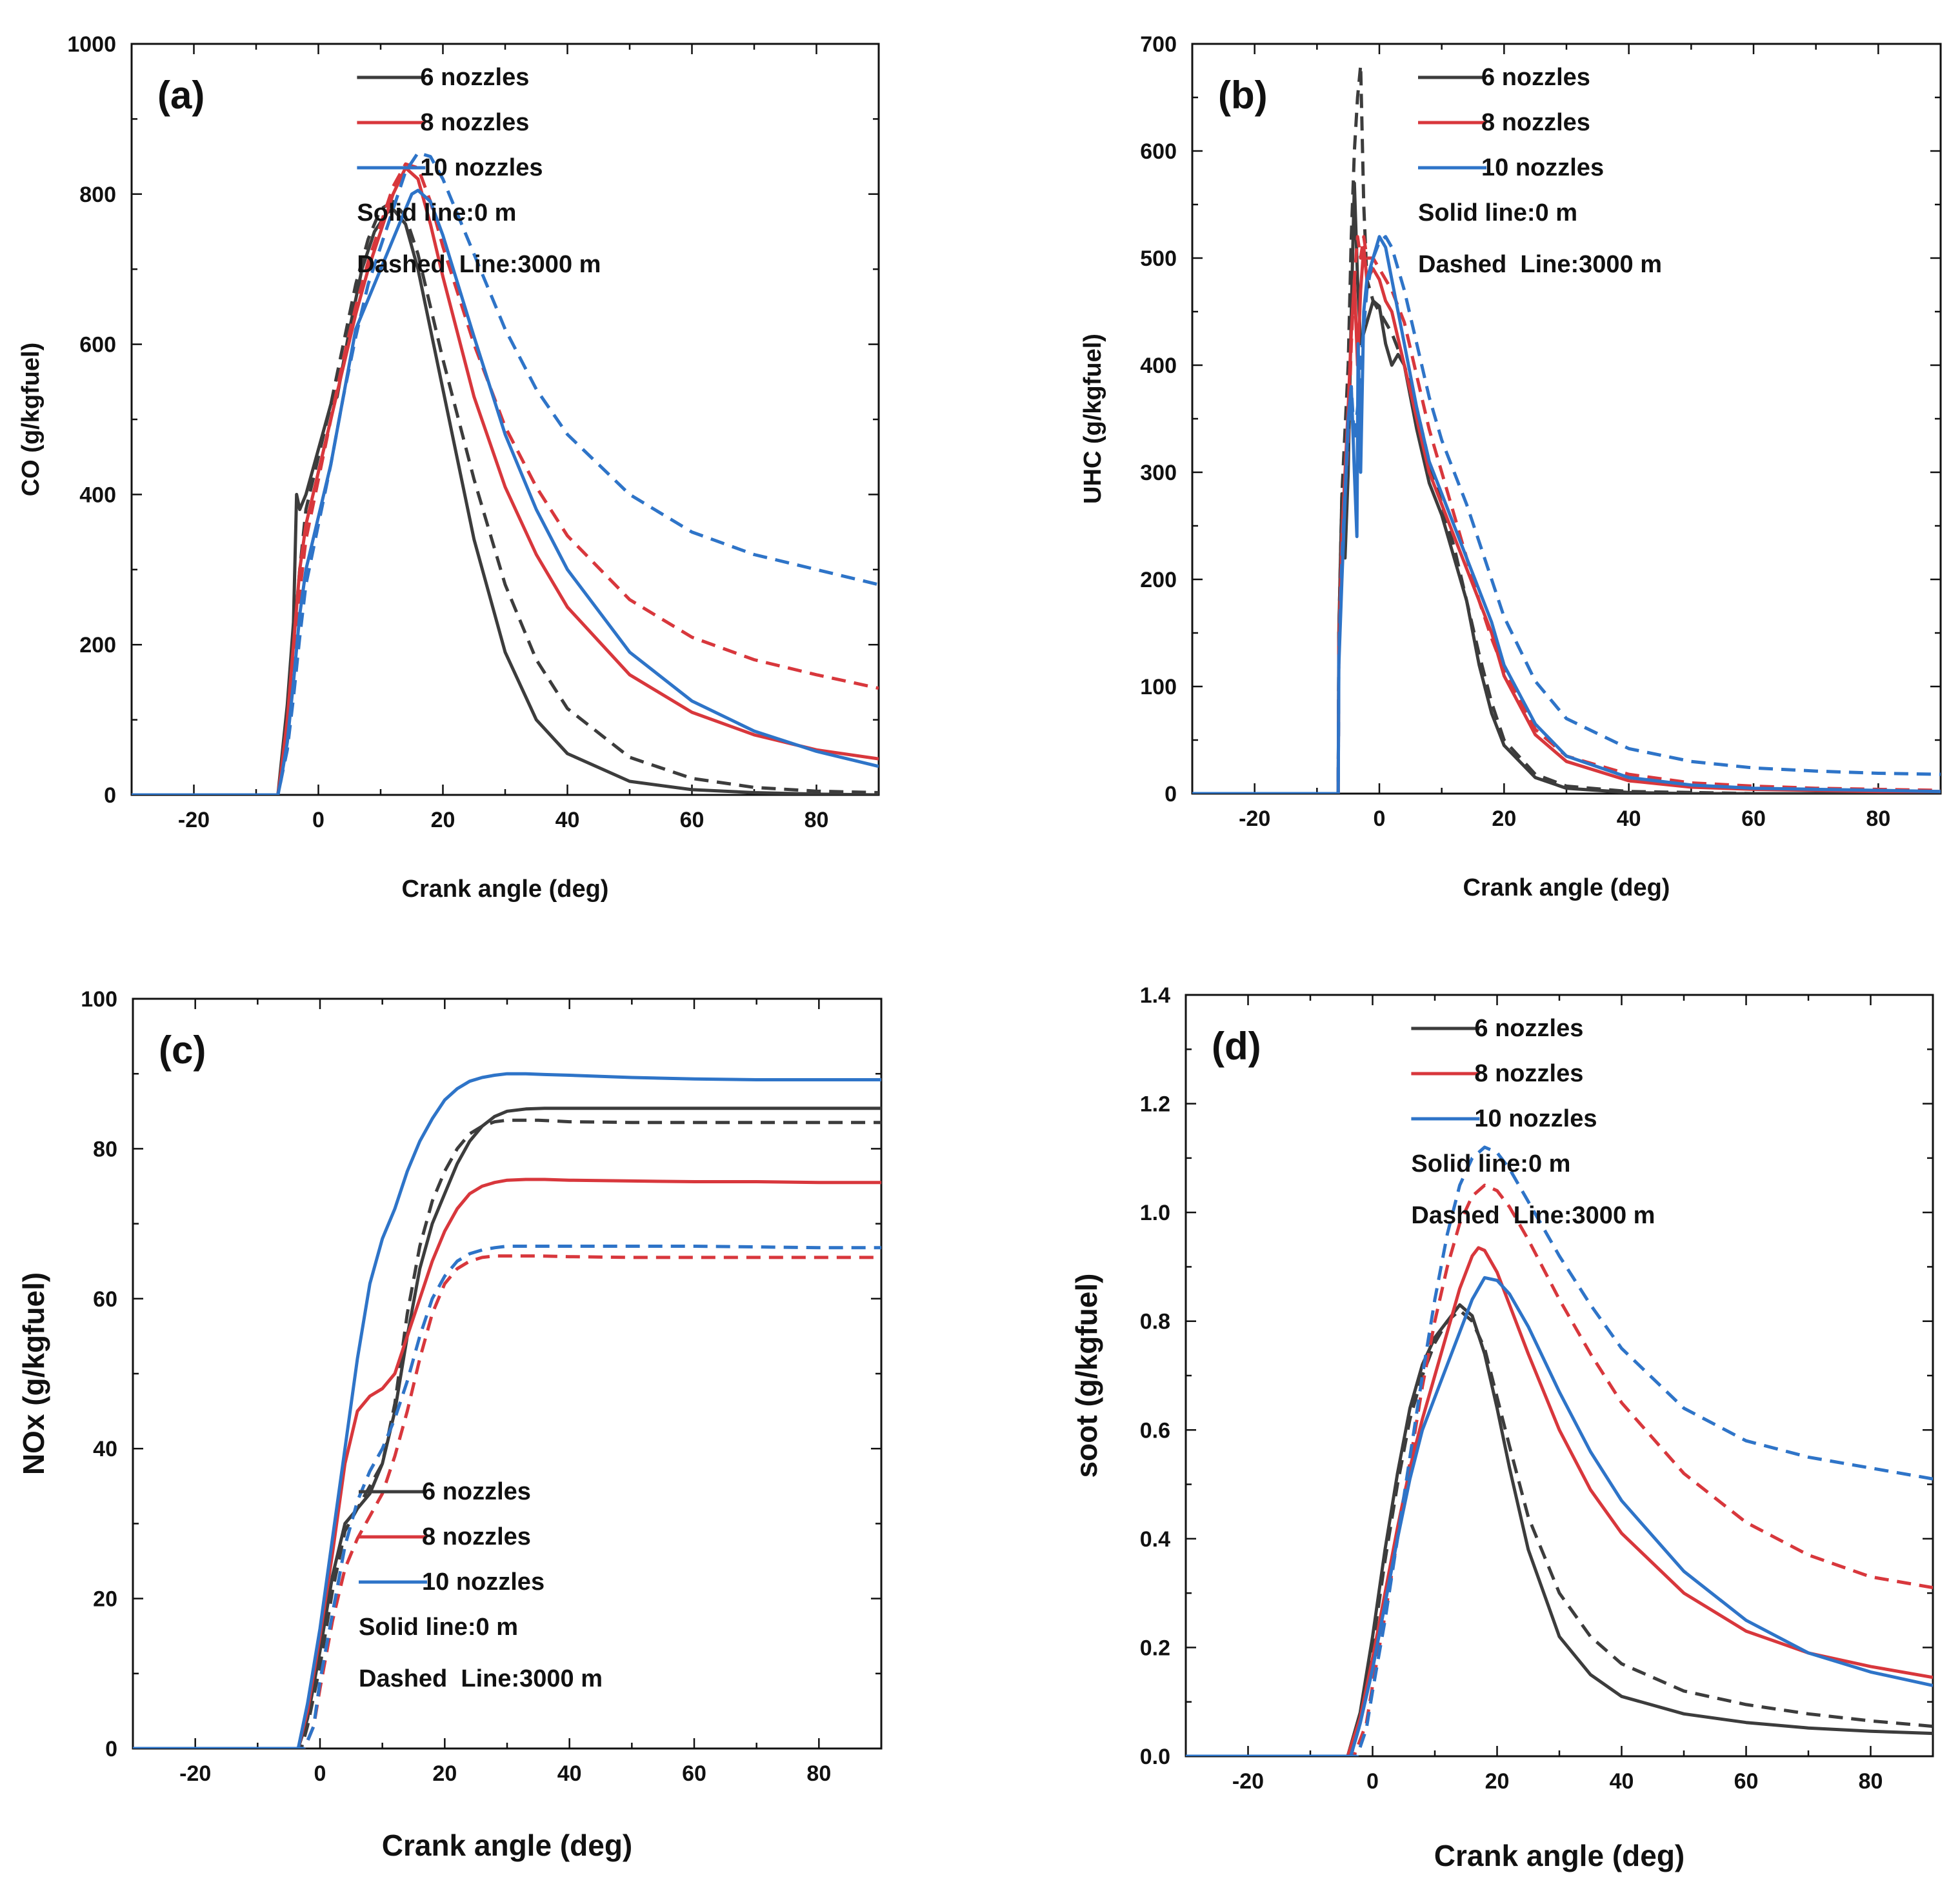 The height and width of the screenshot is (1884, 1960). I want to click on y-tick-label: 1.4, so click(1155, 996).